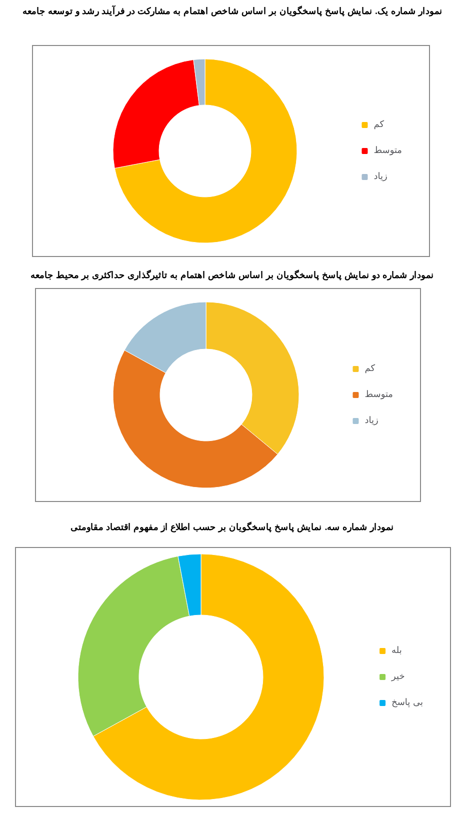 This screenshot has width=465, height=815. Describe the element at coordinates (408, 703) in the screenshot. I see `legend-label: بی پاسخ` at that location.